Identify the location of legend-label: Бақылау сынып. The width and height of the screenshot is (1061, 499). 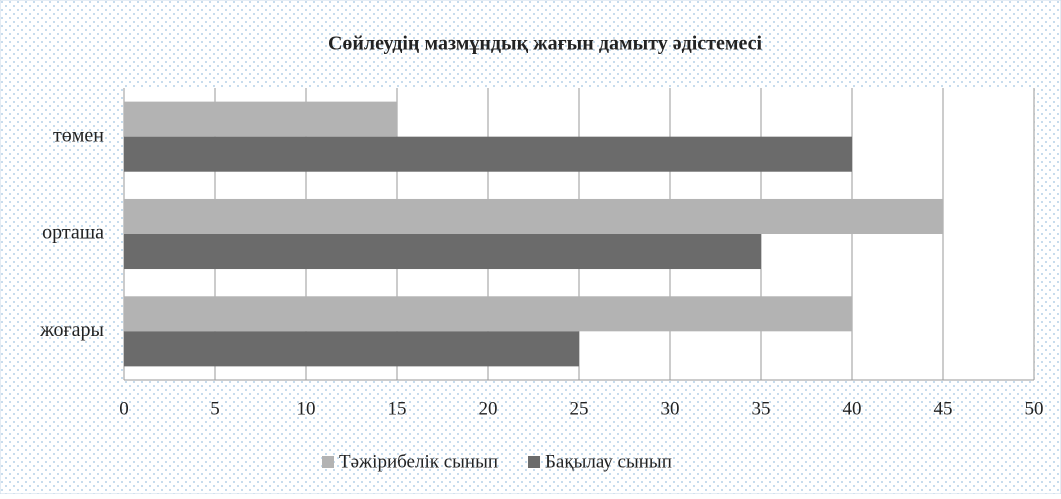
(608, 461).